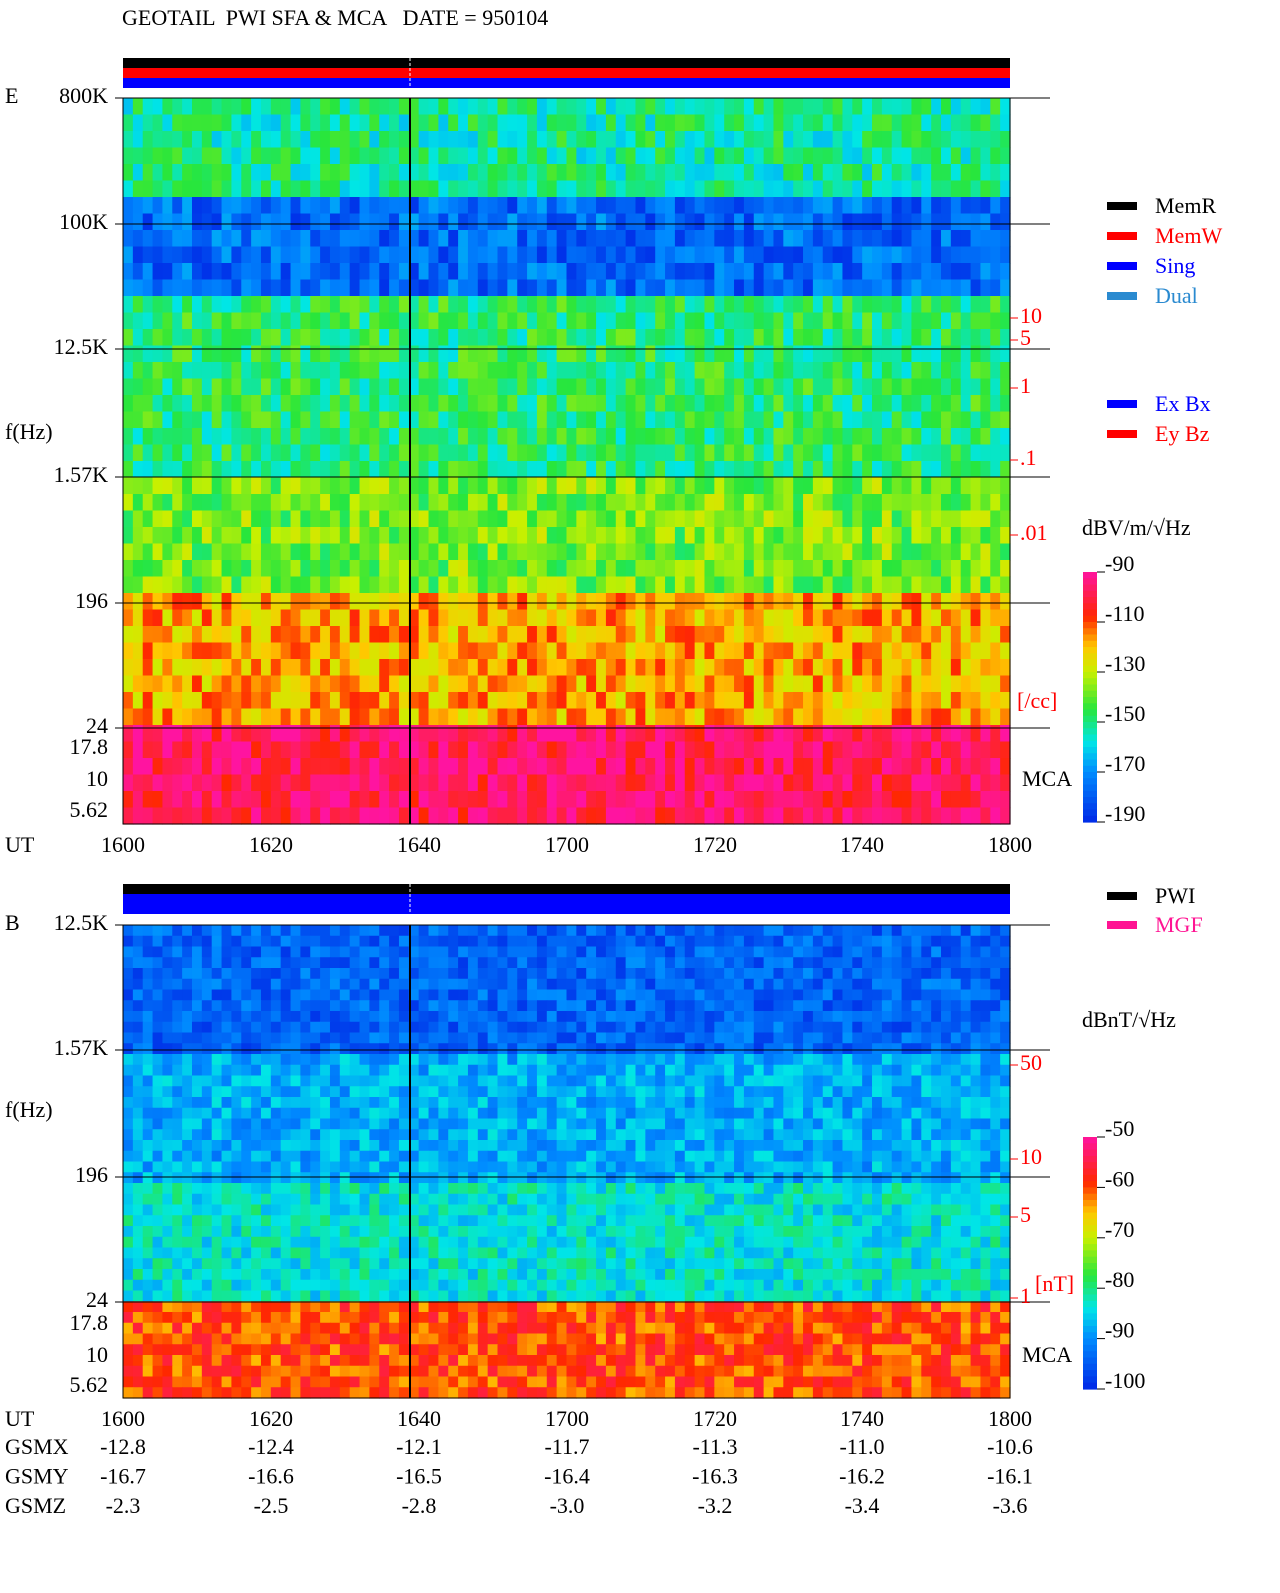 This screenshot has height=1593, width=1280. What do you see at coordinates (83, 95) in the screenshot?
I see `y-tick-label: 800K` at bounding box center [83, 95].